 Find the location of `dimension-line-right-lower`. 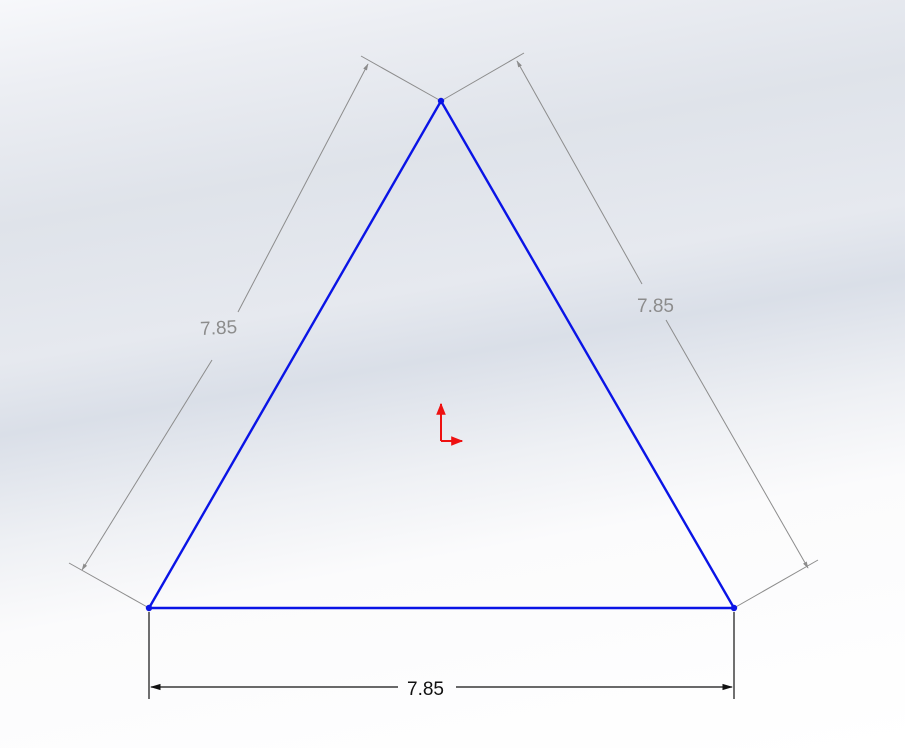

dimension-line-right-lower is located at coordinates (737, 444).